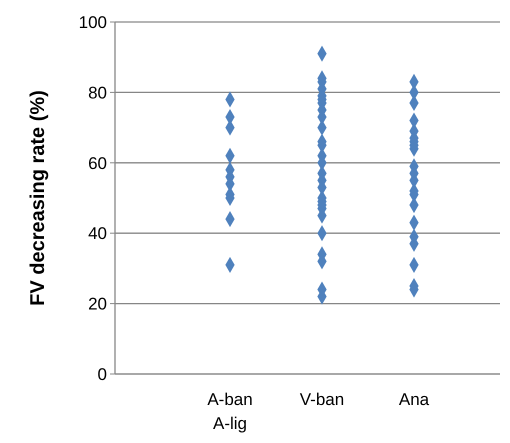  I want to click on y-tick-label: 100, so click(92, 22).